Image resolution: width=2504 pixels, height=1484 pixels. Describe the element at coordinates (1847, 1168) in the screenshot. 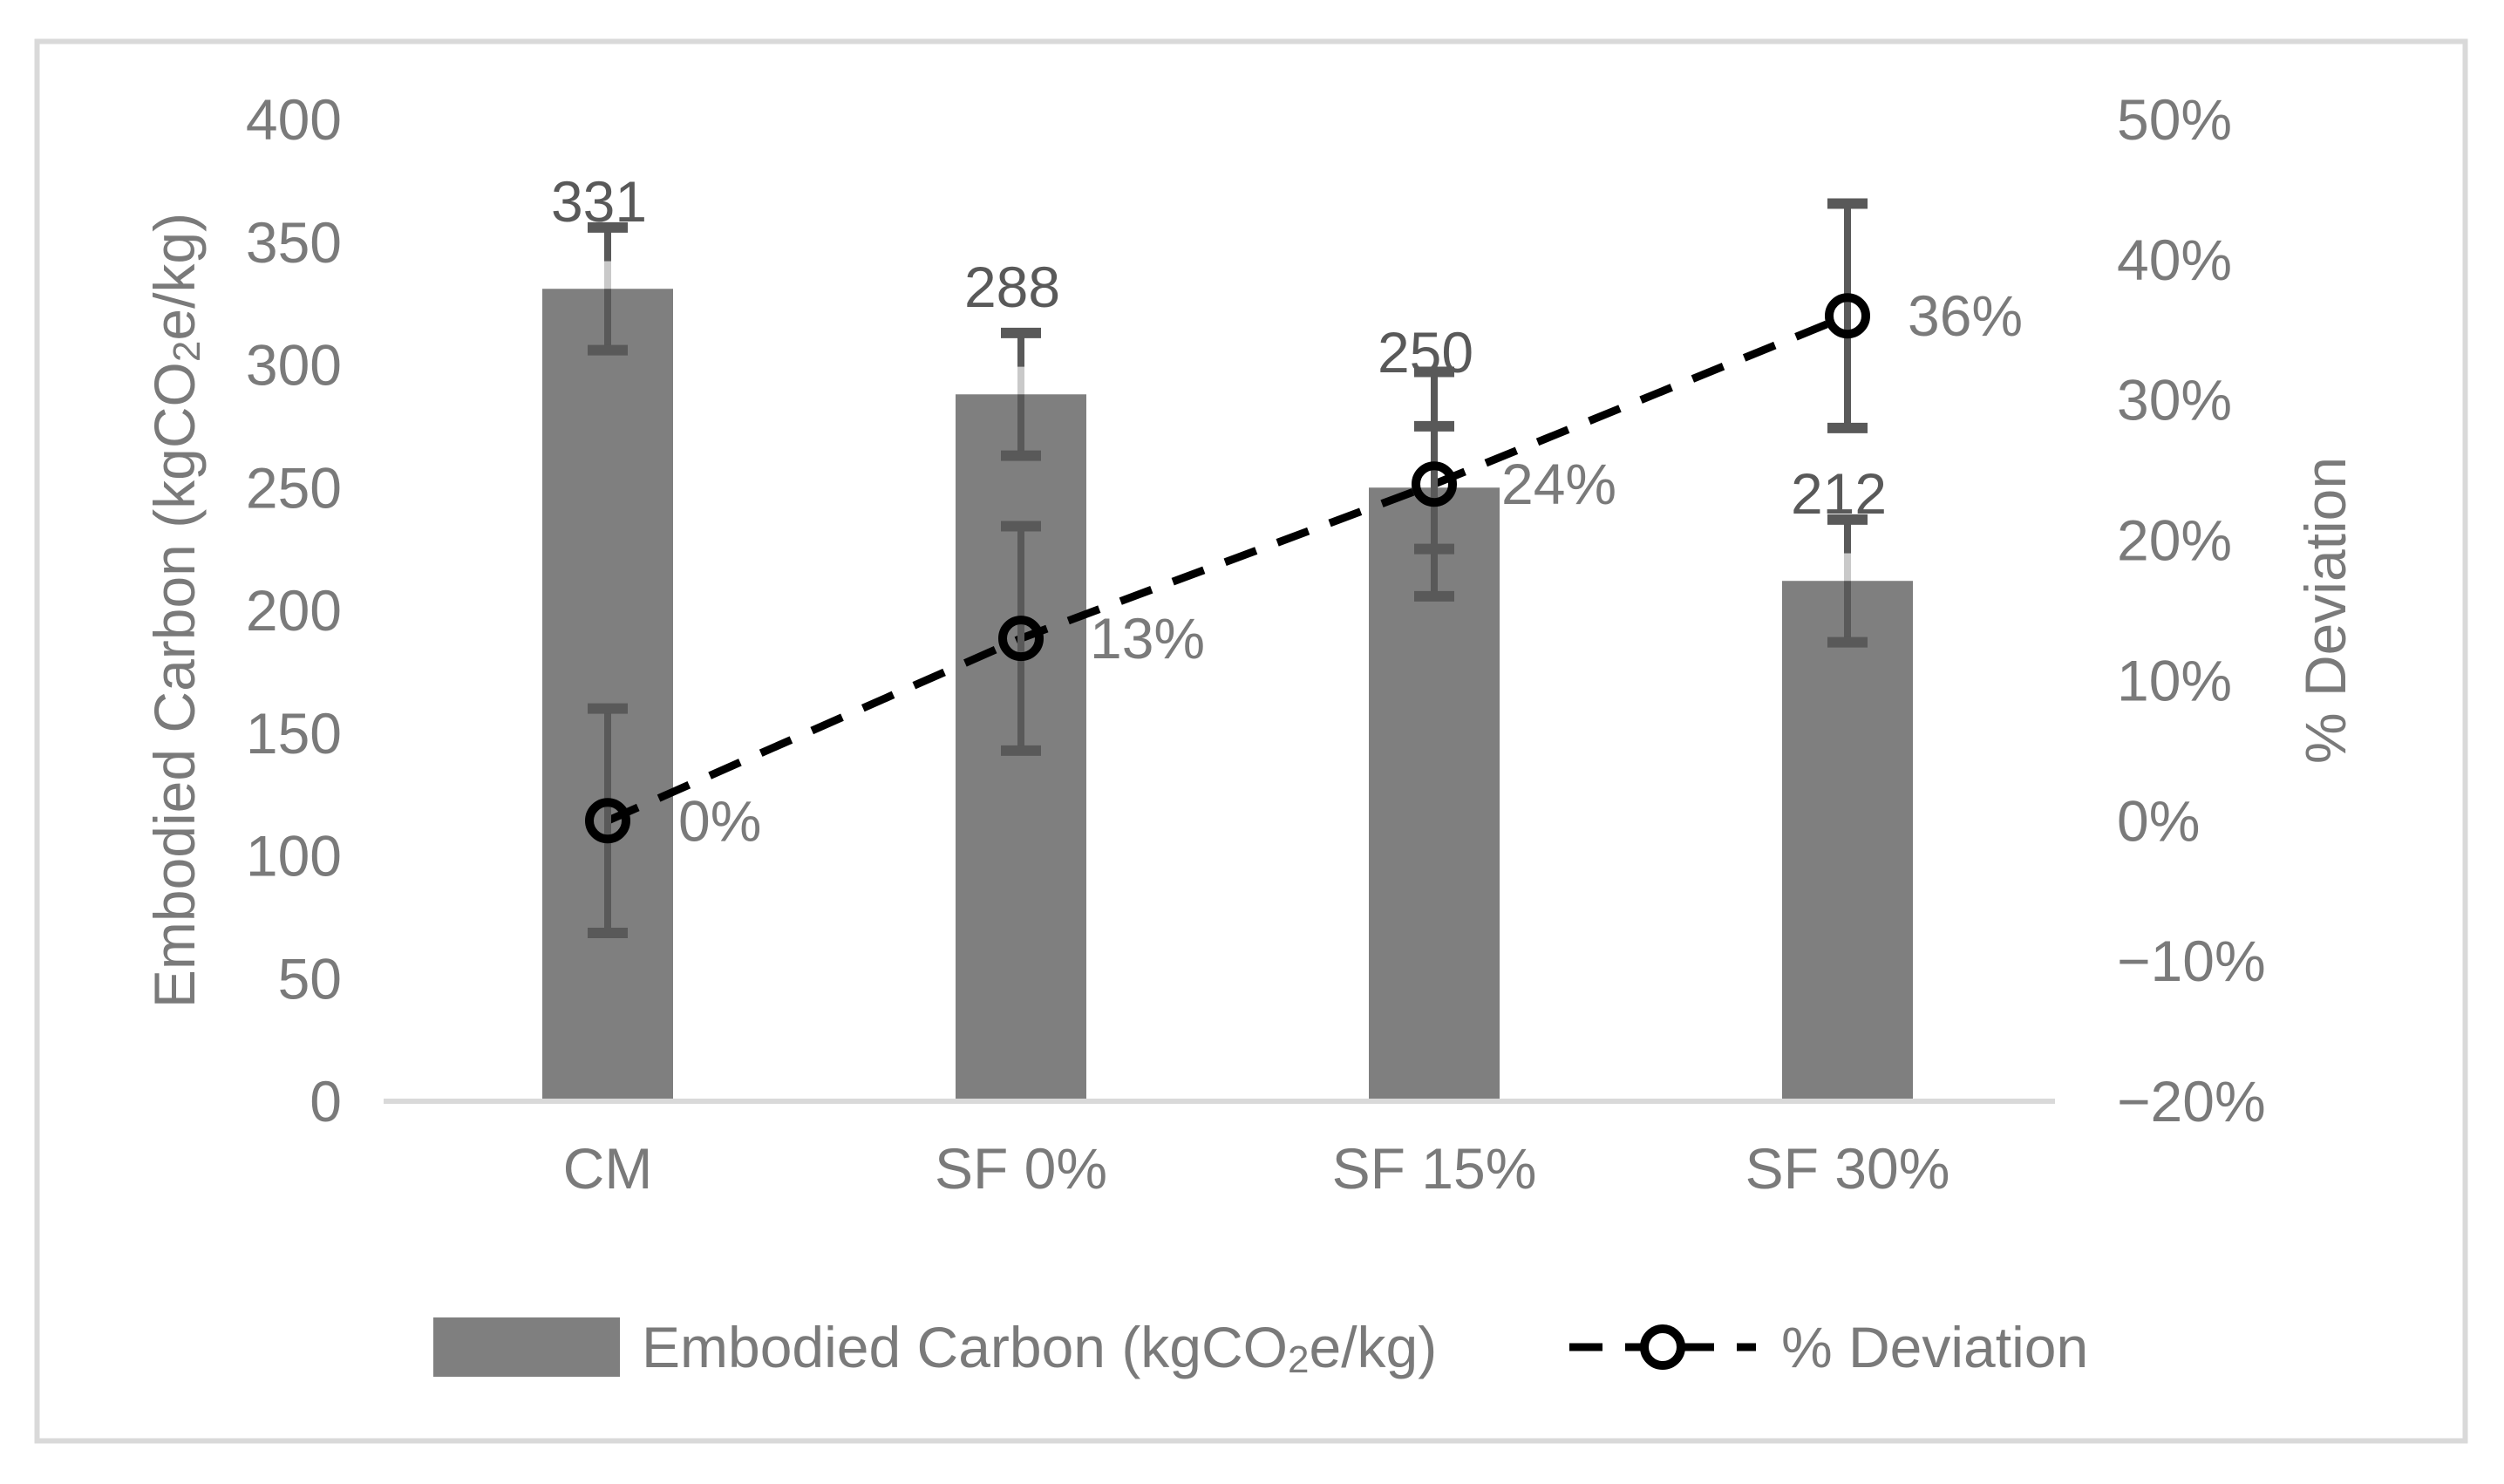

I see `category-label: SF 30%` at that location.